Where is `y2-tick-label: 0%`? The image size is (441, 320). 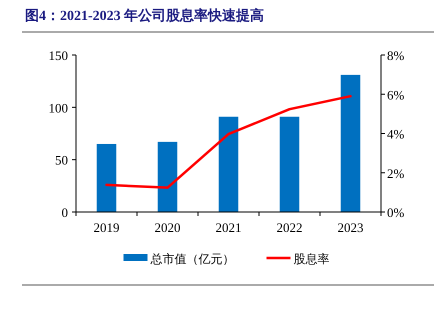 y2-tick-label: 0% is located at coordinates (395, 212).